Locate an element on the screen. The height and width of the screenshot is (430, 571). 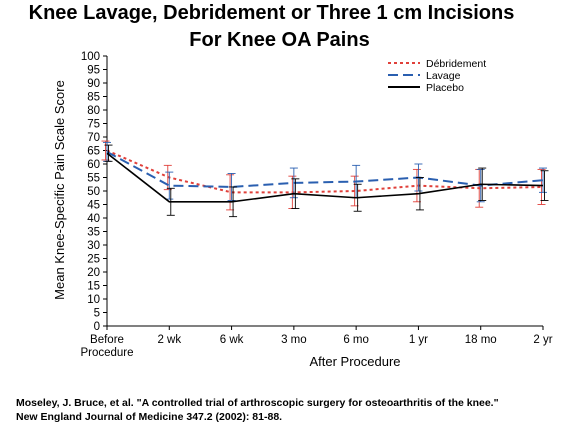
y-tick-label: 85 is located at coordinates (93, 98).